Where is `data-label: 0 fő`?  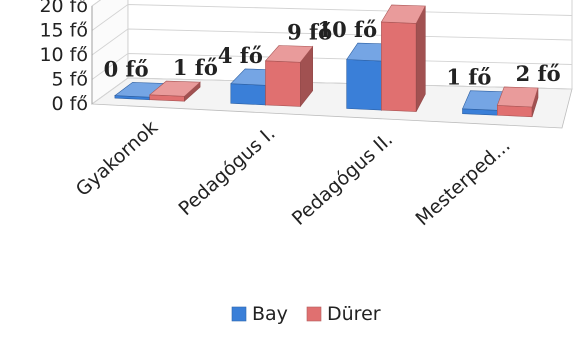
data-label: 0 fő is located at coordinates (126, 68).